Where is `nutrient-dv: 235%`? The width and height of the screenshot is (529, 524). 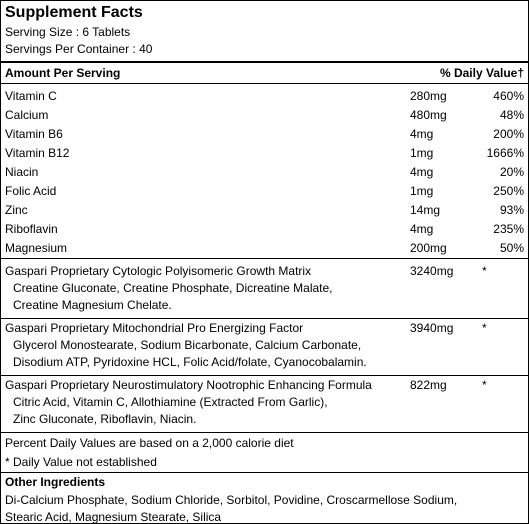 nutrient-dv: 235% is located at coordinates (508, 229).